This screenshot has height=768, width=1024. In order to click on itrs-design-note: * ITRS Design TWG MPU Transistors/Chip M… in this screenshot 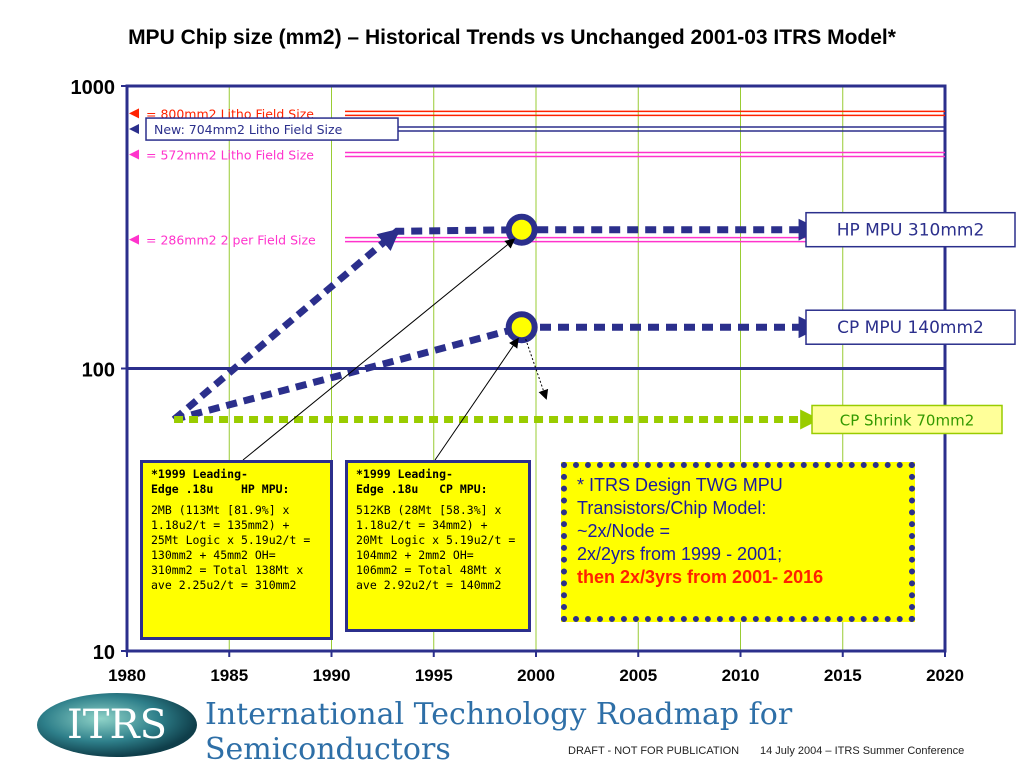, I will do `click(738, 542)`.